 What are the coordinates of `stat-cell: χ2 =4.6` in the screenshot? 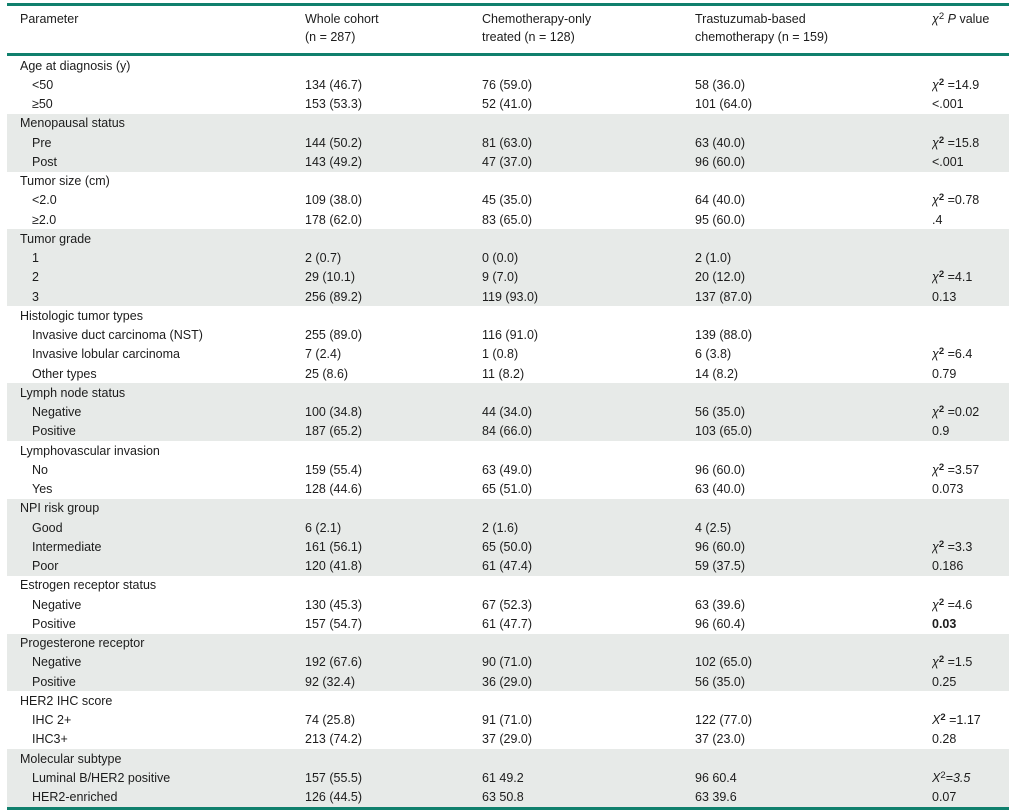 It's located at (970, 605).